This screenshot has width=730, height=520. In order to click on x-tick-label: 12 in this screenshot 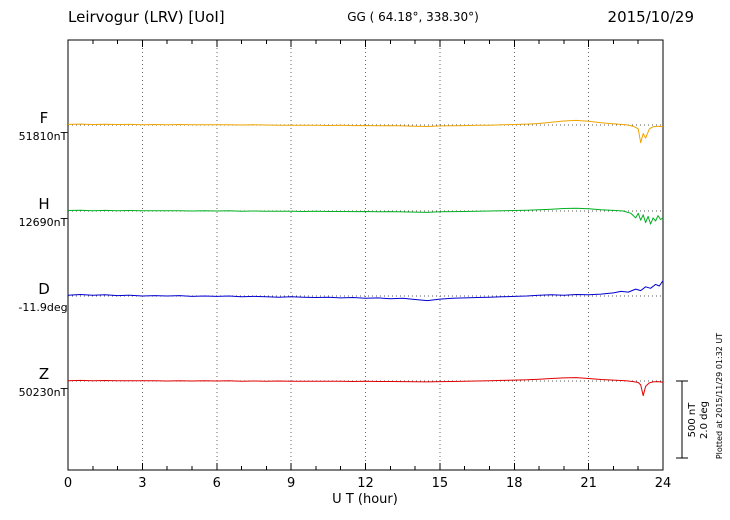, I will do `click(365, 483)`.